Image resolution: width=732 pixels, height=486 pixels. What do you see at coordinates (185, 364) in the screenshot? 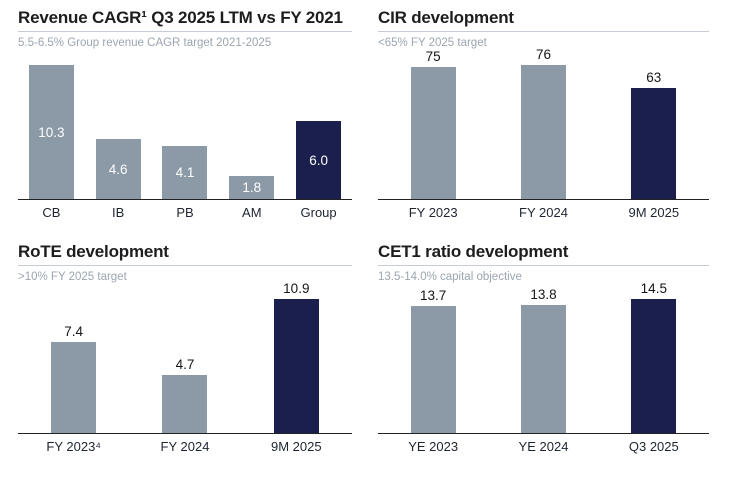
I see `bar-value-label: 4.7` at bounding box center [185, 364].